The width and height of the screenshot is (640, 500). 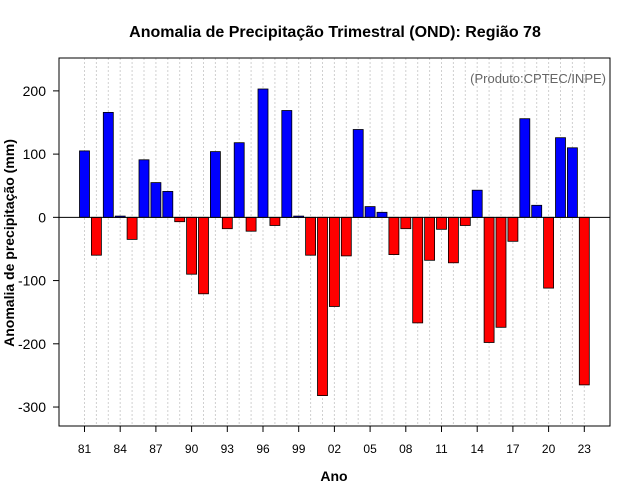 What do you see at coordinates (560, 177) in the screenshot?
I see `bar-2021` at bounding box center [560, 177].